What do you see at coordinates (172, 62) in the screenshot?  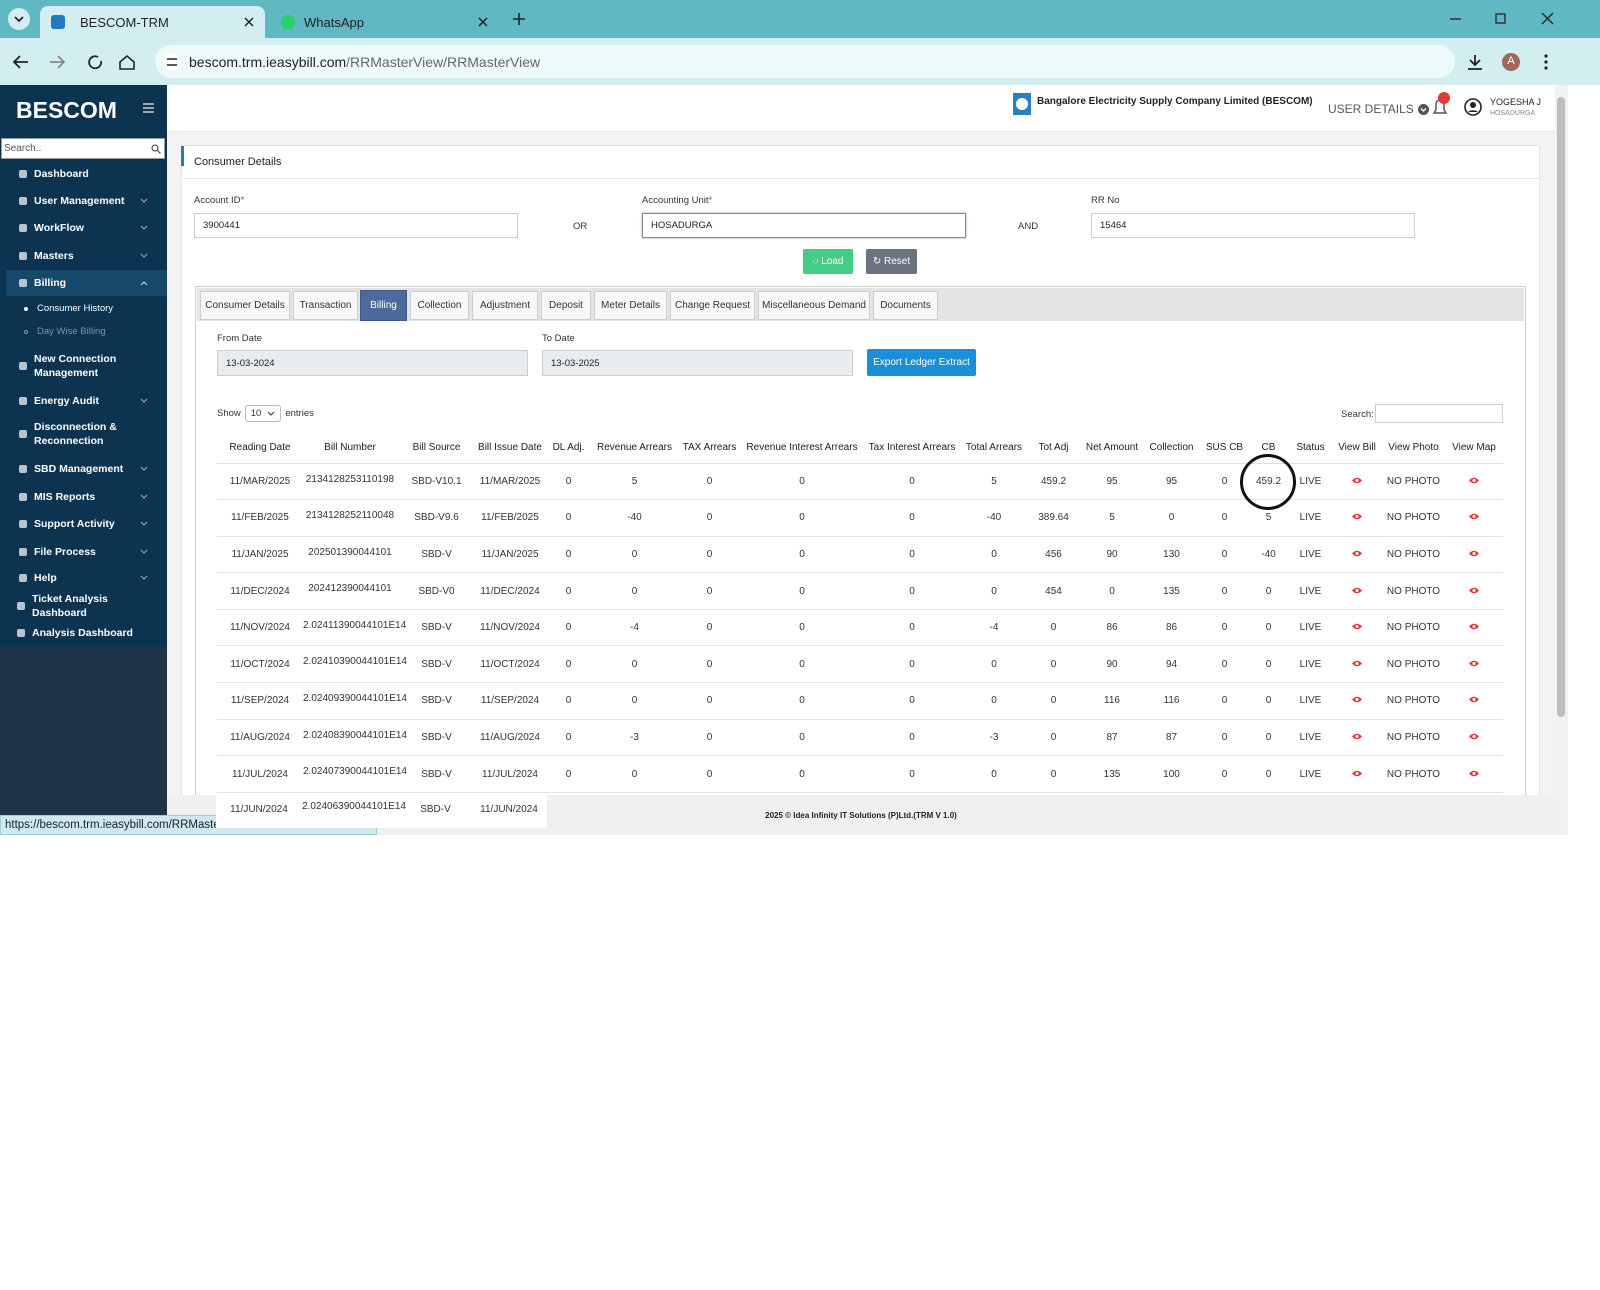 I see `site-info` at bounding box center [172, 62].